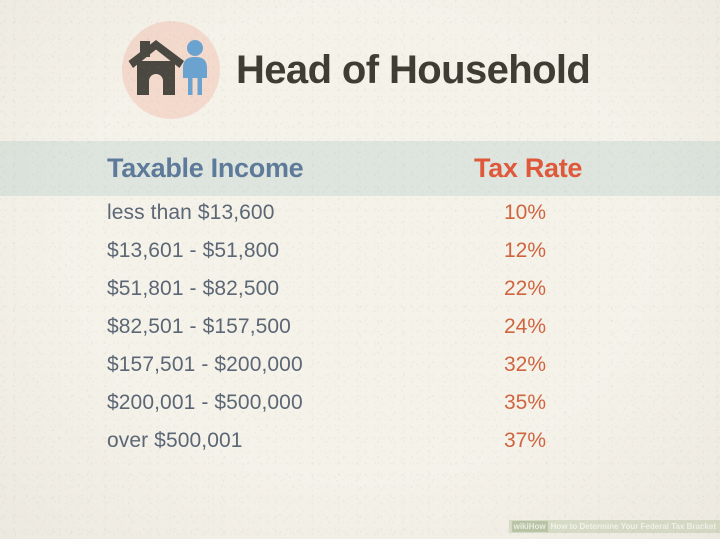 Image resolution: width=720 pixels, height=539 pixels. Describe the element at coordinates (191, 212) in the screenshot. I see `cell-taxable-income: less than $13,600` at that location.